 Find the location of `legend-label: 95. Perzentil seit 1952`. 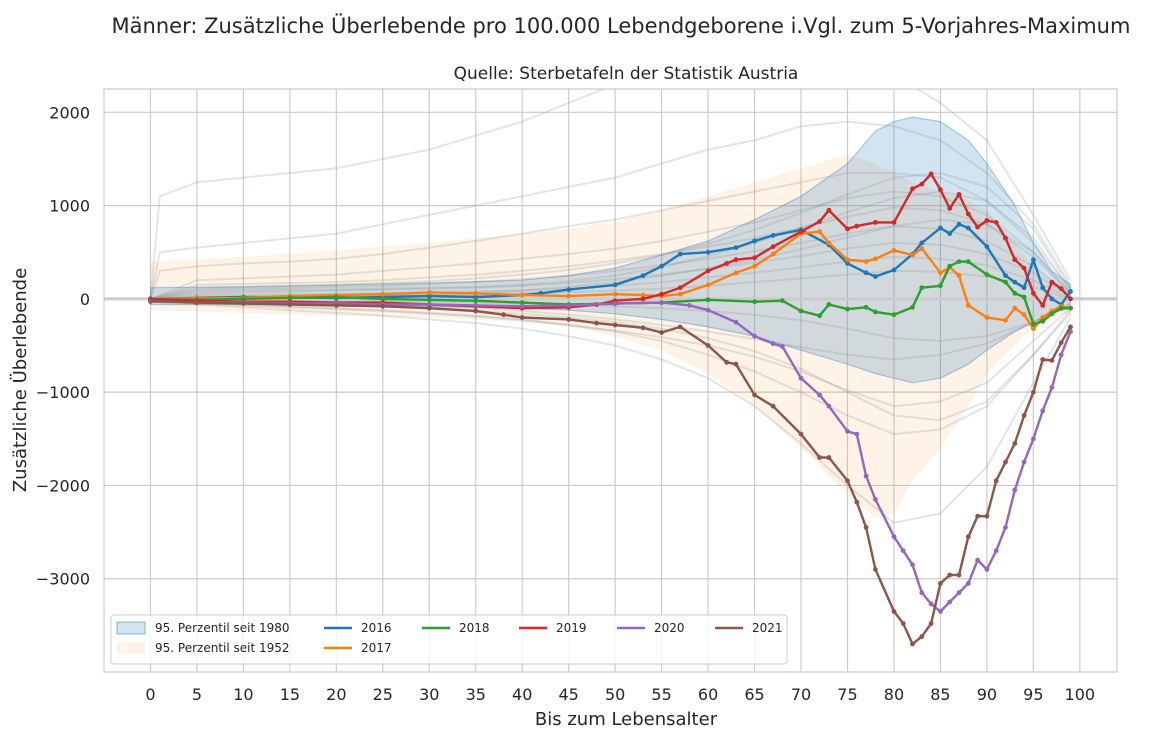

legend-label: 95. Perzentil seit 1952 is located at coordinates (222, 648).